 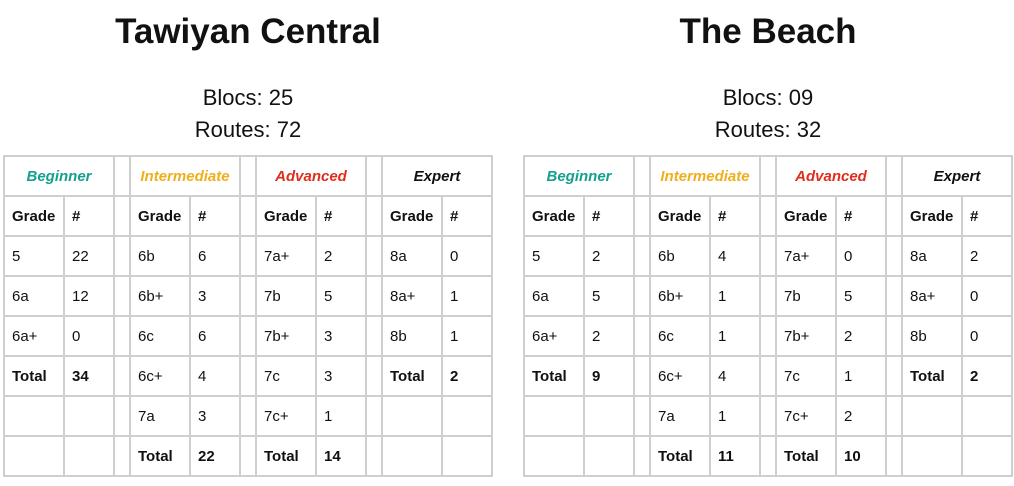 I want to click on body-row: 7a 3 7c+ 1, so click(x=248, y=416).